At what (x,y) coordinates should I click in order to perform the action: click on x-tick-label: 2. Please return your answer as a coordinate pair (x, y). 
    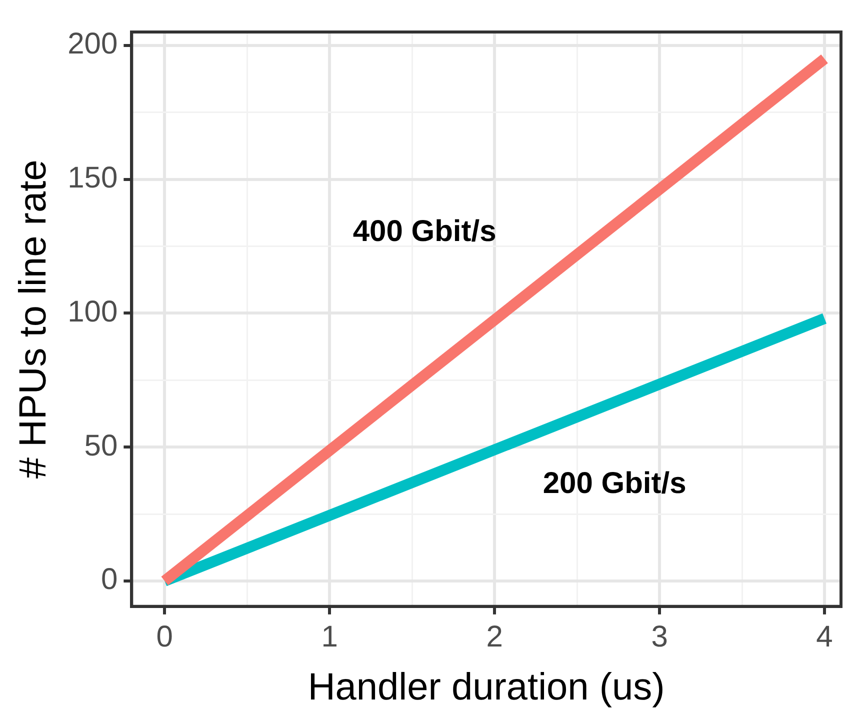
    Looking at the image, I should click on (494, 637).